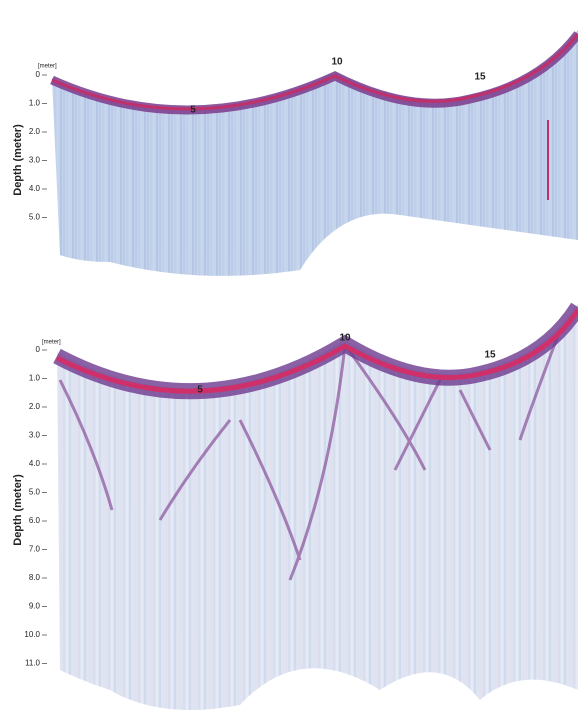 The height and width of the screenshot is (722, 578). Describe the element at coordinates (32, 634) in the screenshot. I see `y-tick-label: 10.0` at that location.